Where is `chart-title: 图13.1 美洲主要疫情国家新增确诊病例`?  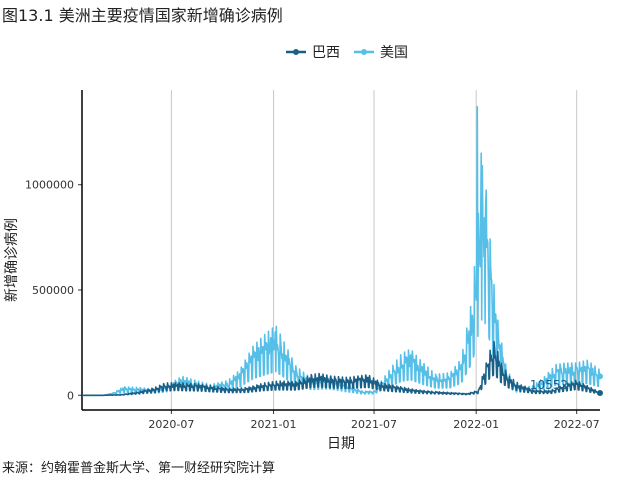 chart-title: 图13.1 美洲主要疫情国家新增确诊病例 is located at coordinates (142, 15).